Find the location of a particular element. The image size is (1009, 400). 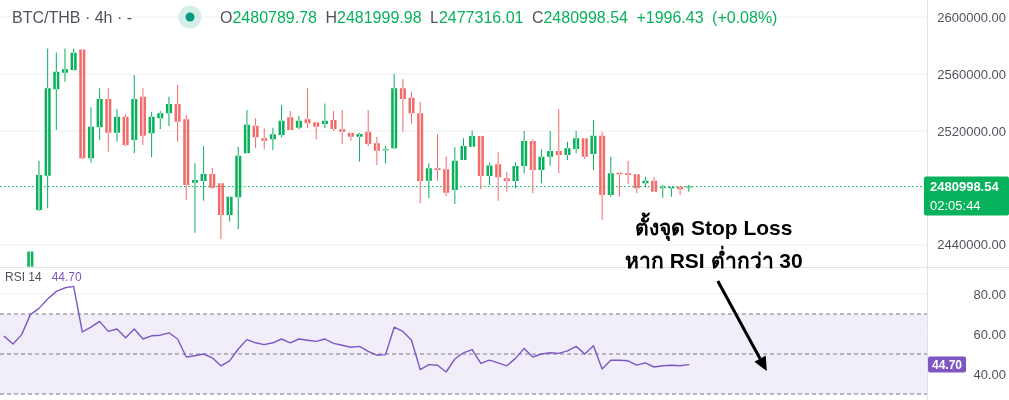

text: BTC/THB · 4h · - is located at coordinates (72, 17).